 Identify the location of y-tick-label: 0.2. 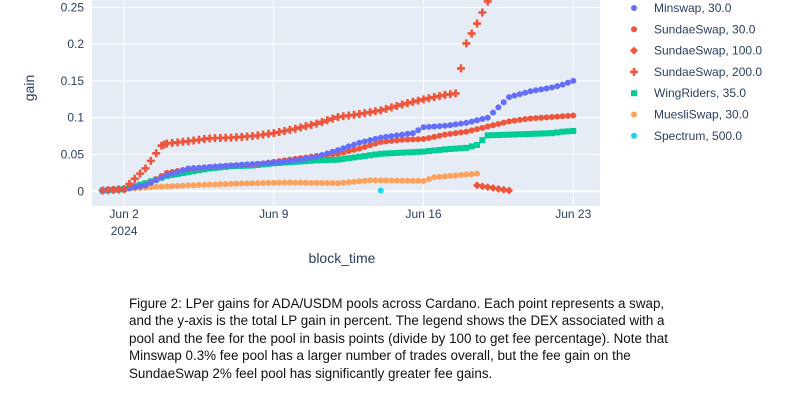
(75, 44).